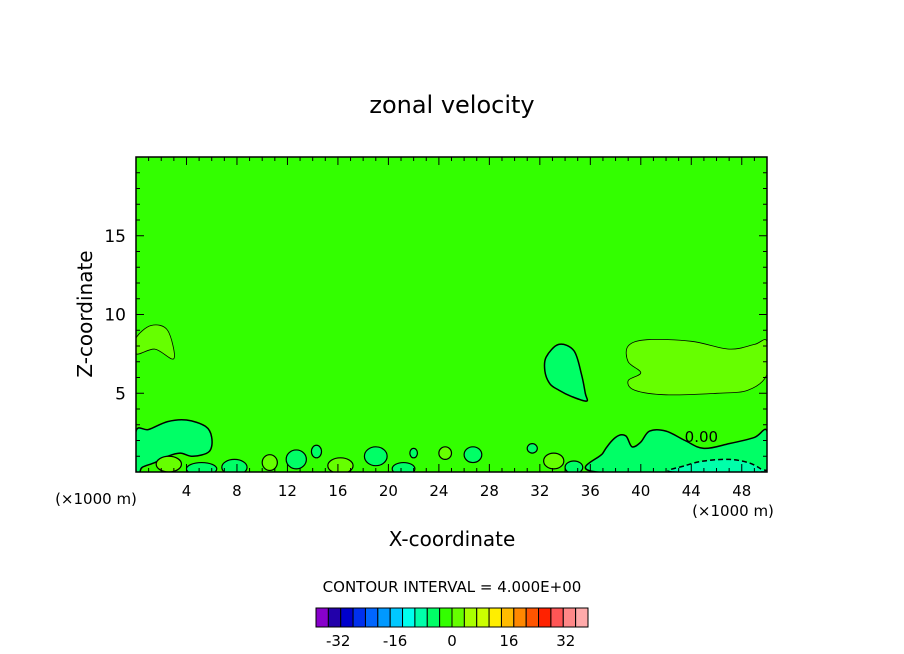 The image size is (904, 654). What do you see at coordinates (287, 491) in the screenshot?
I see `x-tick-label: 12` at bounding box center [287, 491].